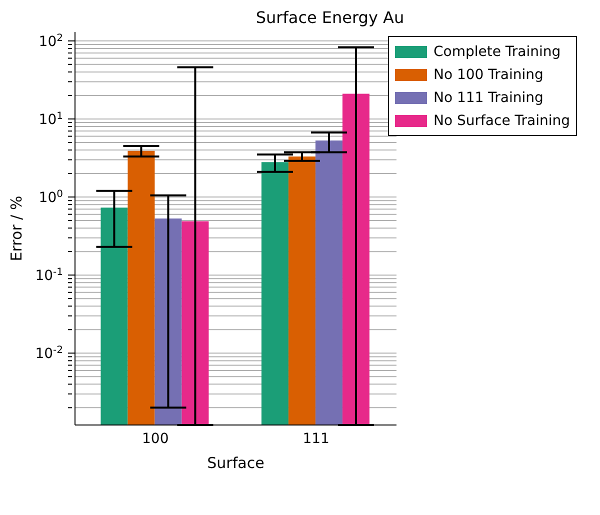  Describe the element at coordinates (16, 229) in the screenshot. I see `y-axis-title: Error / %` at that location.